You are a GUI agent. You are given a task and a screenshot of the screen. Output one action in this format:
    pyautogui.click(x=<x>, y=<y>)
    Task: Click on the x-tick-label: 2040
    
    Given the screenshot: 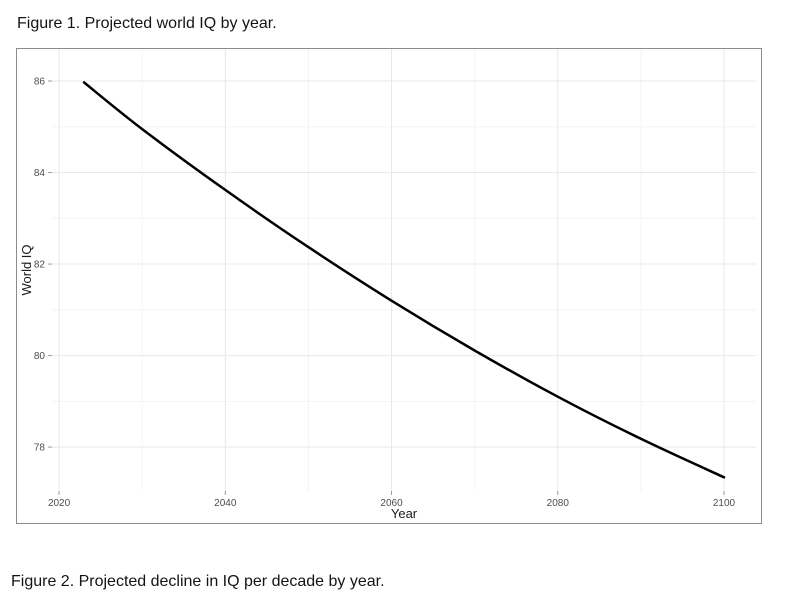 What is the action you would take?
    pyautogui.click(x=225, y=503)
    